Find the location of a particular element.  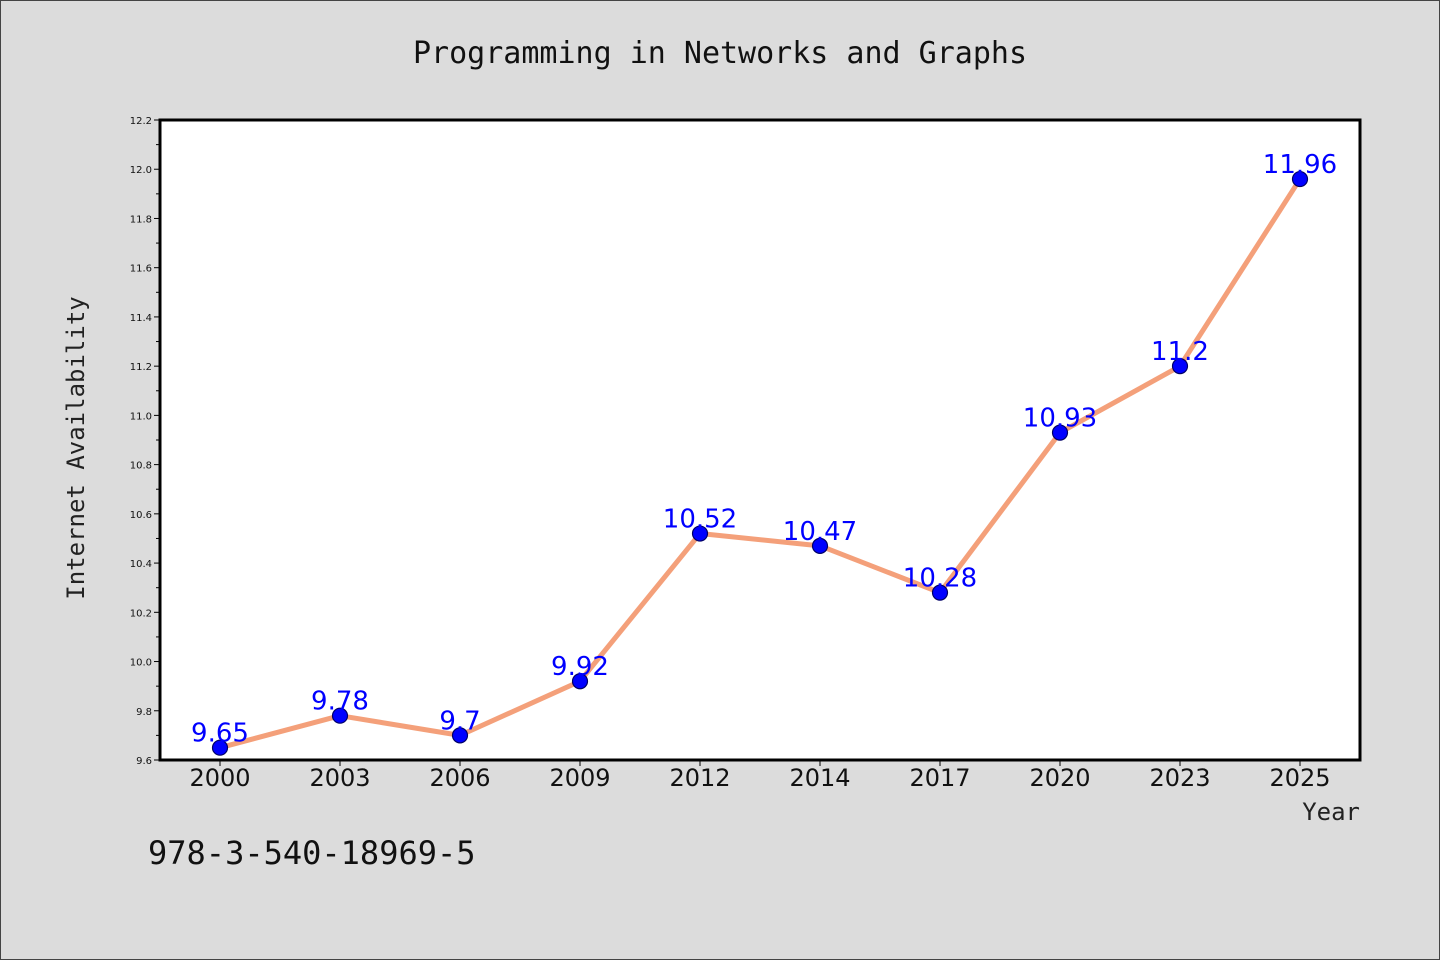

y-axis-title: Internet Availability is located at coordinates (76, 447).